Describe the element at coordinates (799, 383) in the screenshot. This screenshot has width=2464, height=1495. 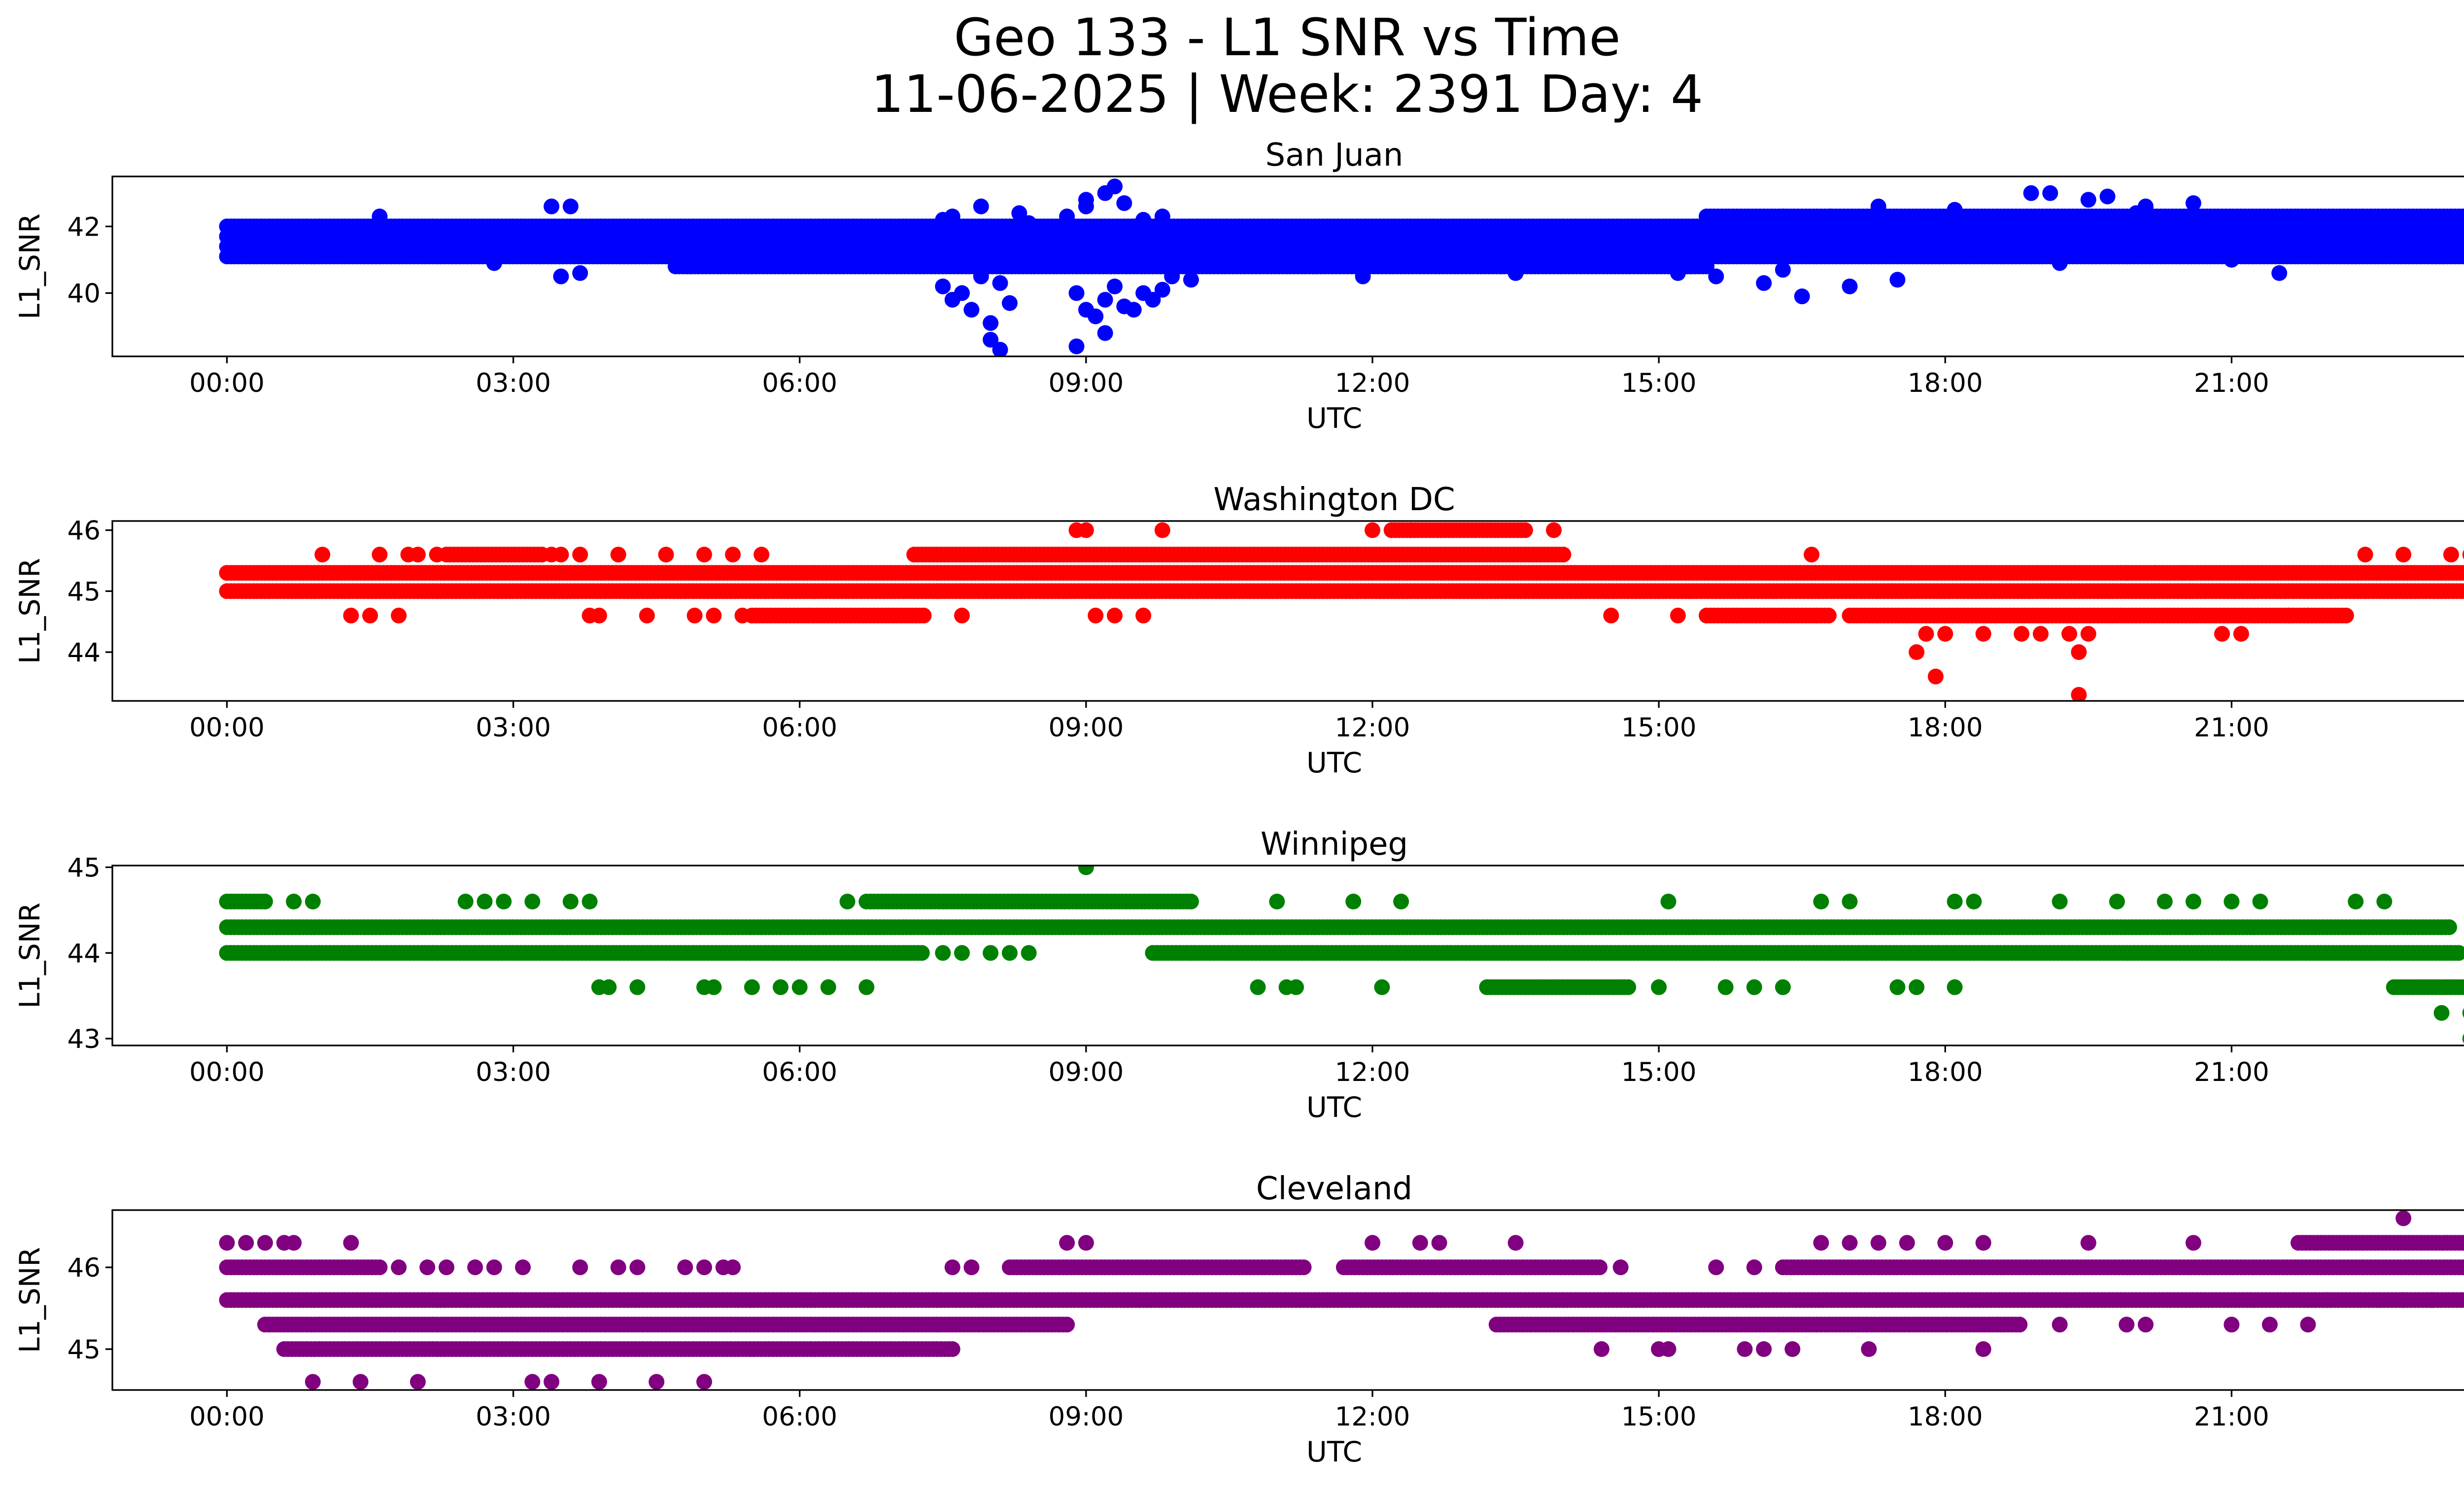
I see `x-tick-label: 06:00` at that location.